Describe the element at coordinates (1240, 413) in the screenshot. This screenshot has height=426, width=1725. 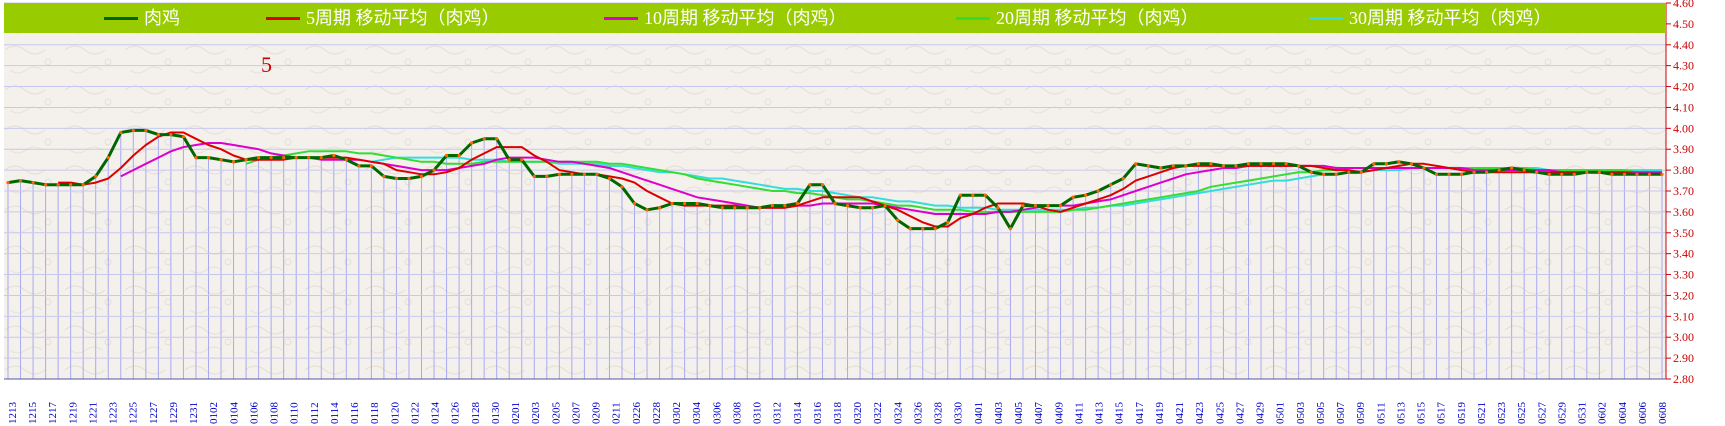
I see `x-tick-label: 0427` at that location.